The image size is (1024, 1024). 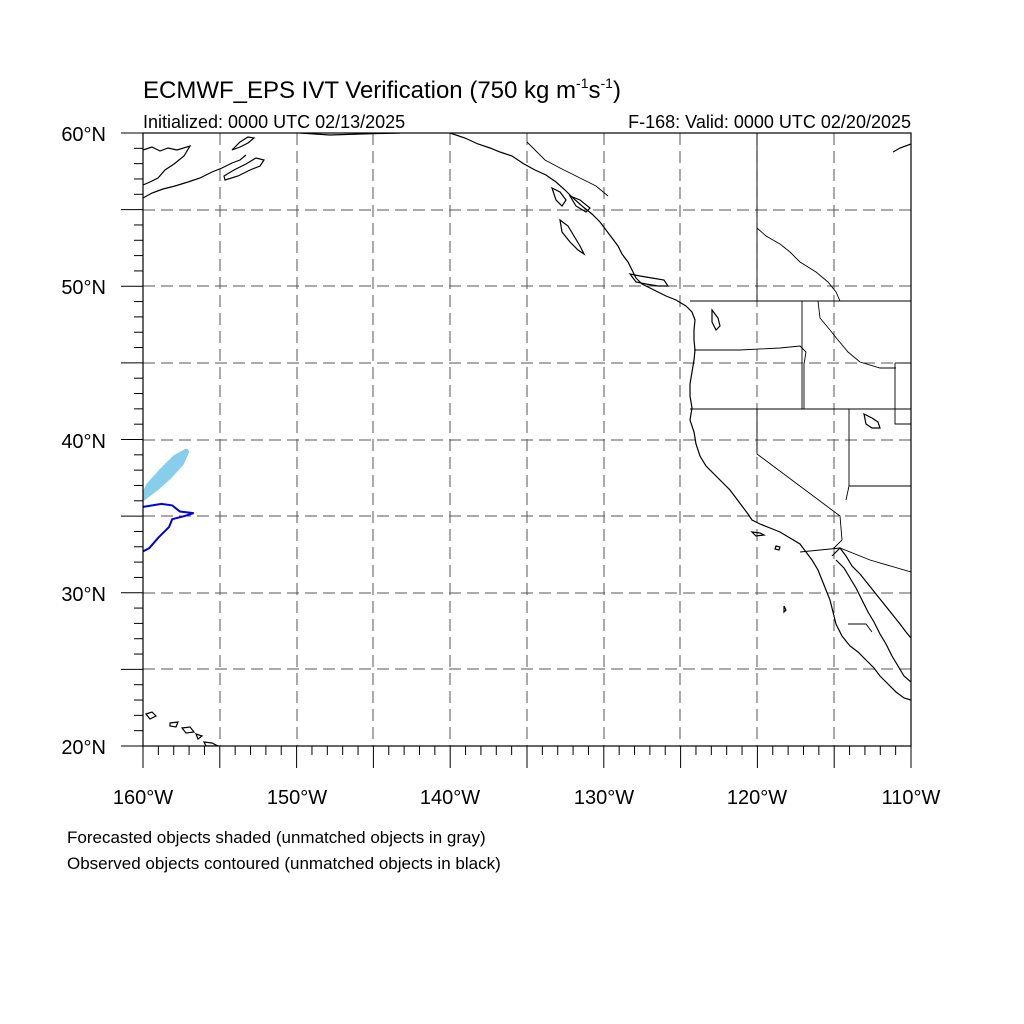 What do you see at coordinates (166, 474) in the screenshot?
I see `forecast-object-shading` at bounding box center [166, 474].